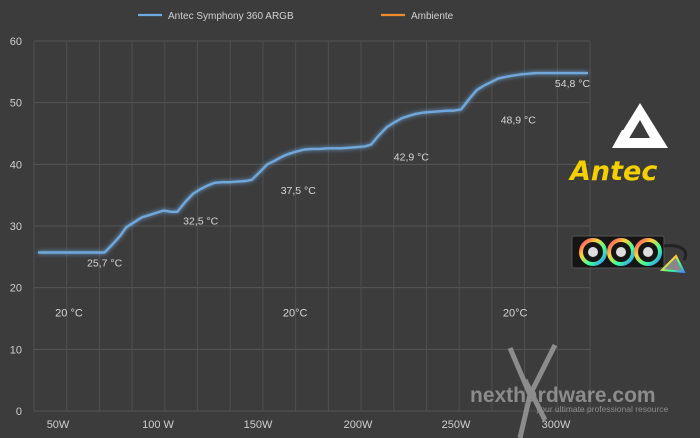 Image resolution: width=700 pixels, height=438 pixels. I want to click on data-label: 37,5 °C, so click(299, 191).